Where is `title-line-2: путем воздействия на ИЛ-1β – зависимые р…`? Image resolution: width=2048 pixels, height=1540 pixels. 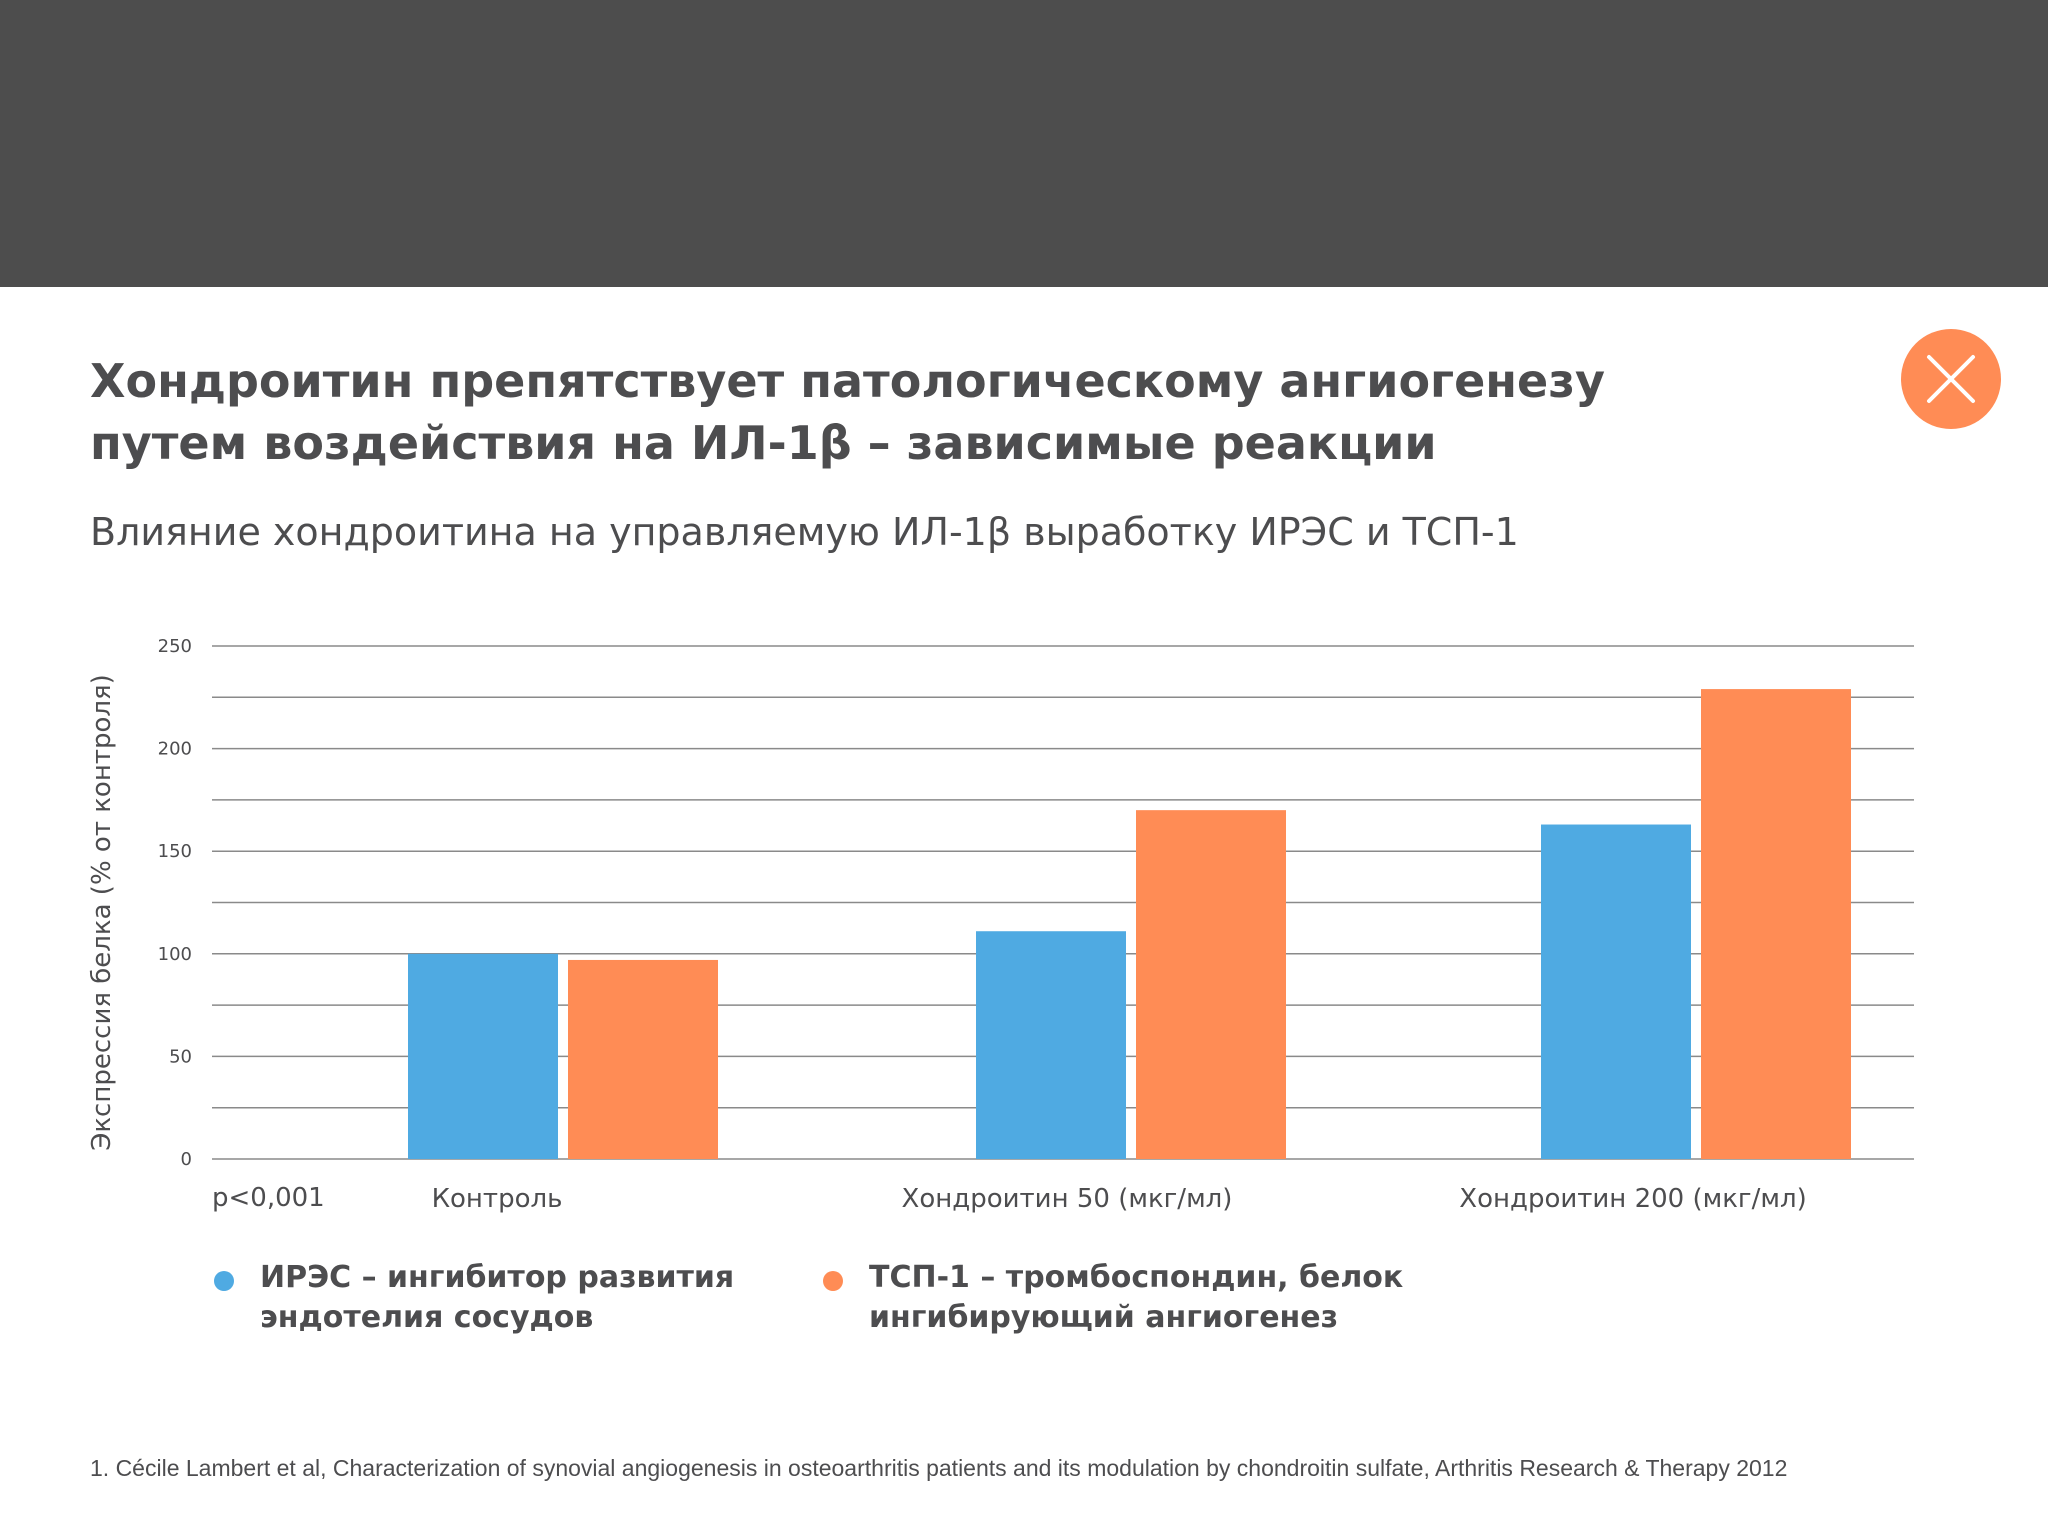
title-line-2: путем воздействия на ИЛ-1β – зависимые р… is located at coordinates (763, 443).